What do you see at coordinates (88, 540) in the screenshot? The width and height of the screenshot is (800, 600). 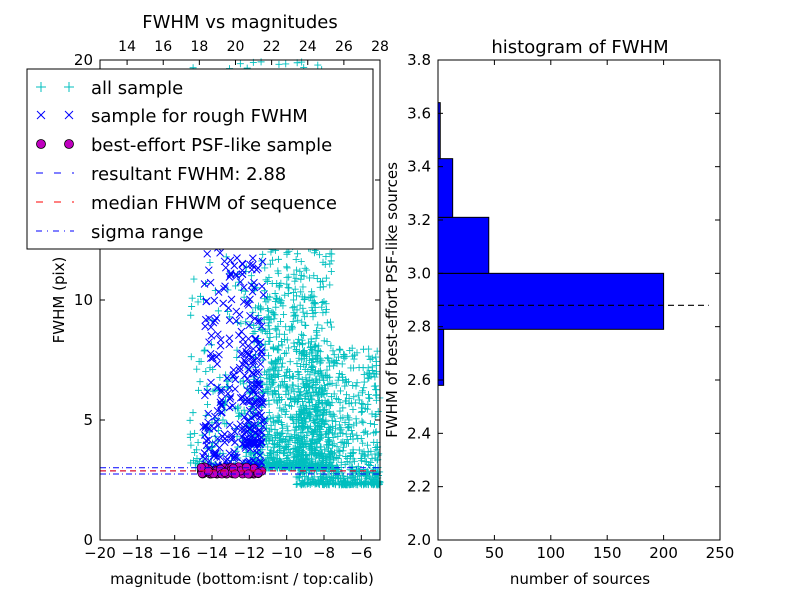 I see `y-tick-label: 0` at bounding box center [88, 540].